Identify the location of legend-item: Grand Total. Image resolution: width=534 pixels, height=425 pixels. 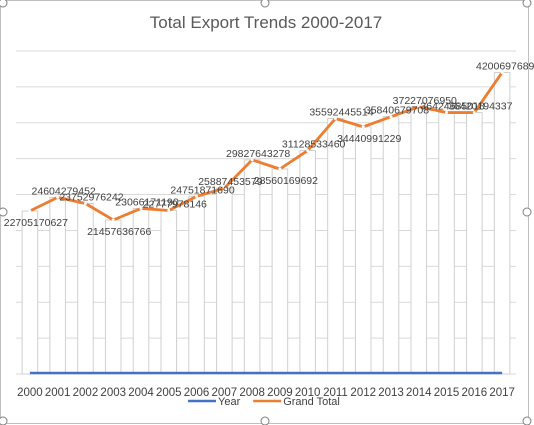
(296, 402).